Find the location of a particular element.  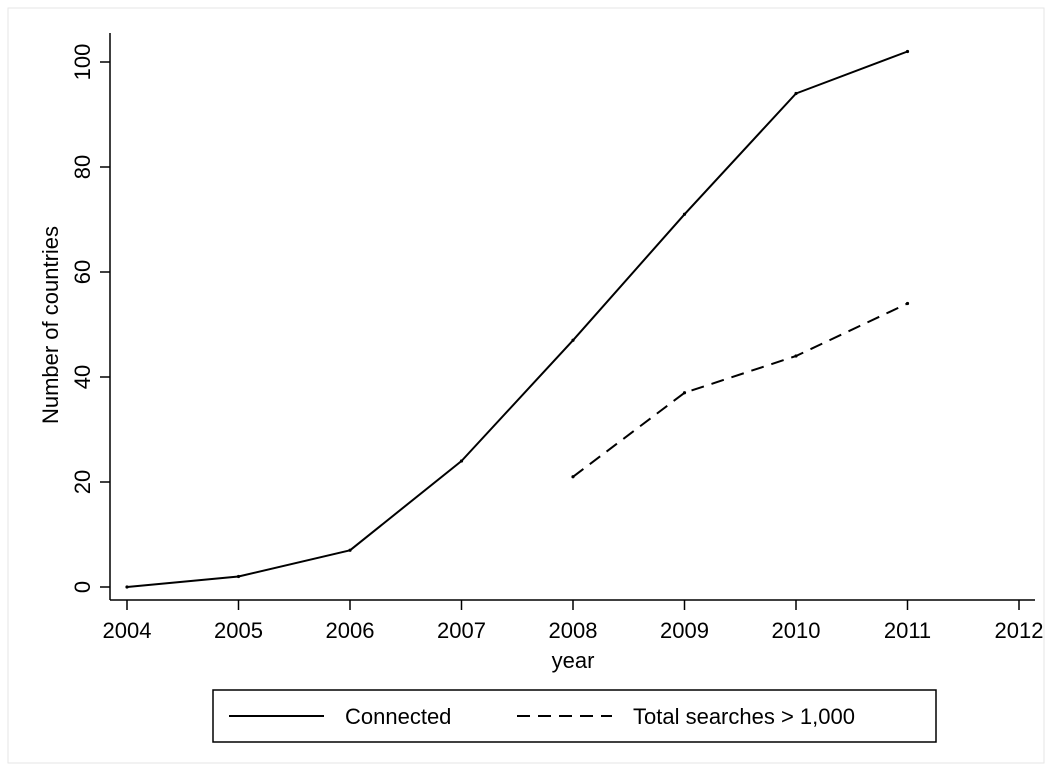

x-tick-label: 2010 is located at coordinates (796, 630).